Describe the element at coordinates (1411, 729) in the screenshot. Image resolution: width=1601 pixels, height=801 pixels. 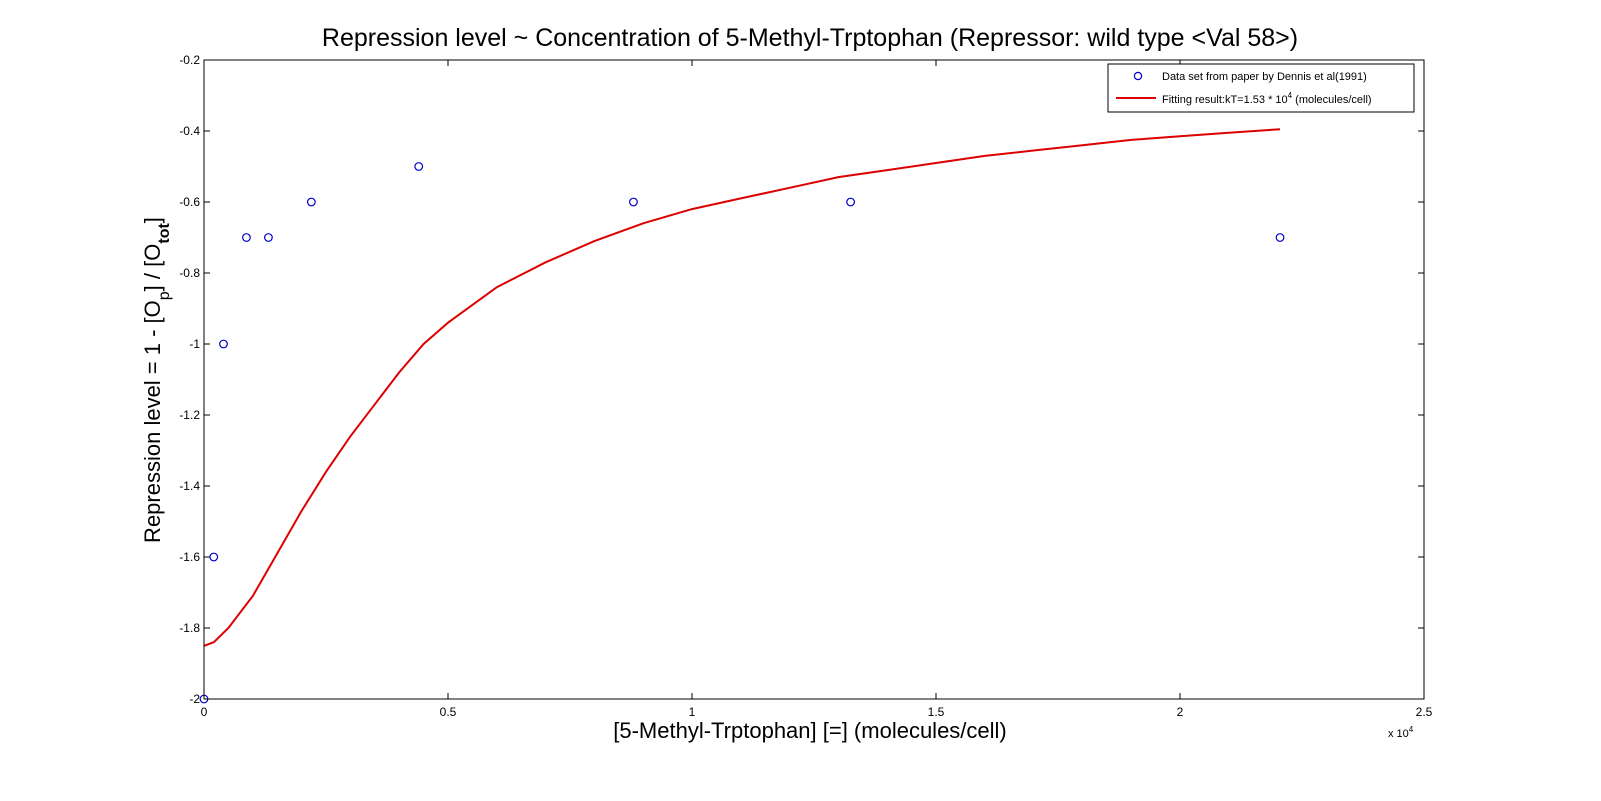
I see `x-axis-multiplier-exp: 4` at that location.